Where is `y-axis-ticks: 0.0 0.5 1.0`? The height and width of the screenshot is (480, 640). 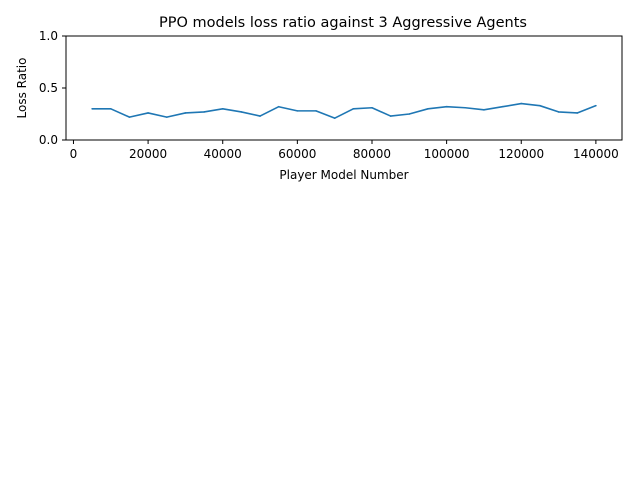 y-axis-ticks: 0.0 0.5 1.0 is located at coordinates (52, 88).